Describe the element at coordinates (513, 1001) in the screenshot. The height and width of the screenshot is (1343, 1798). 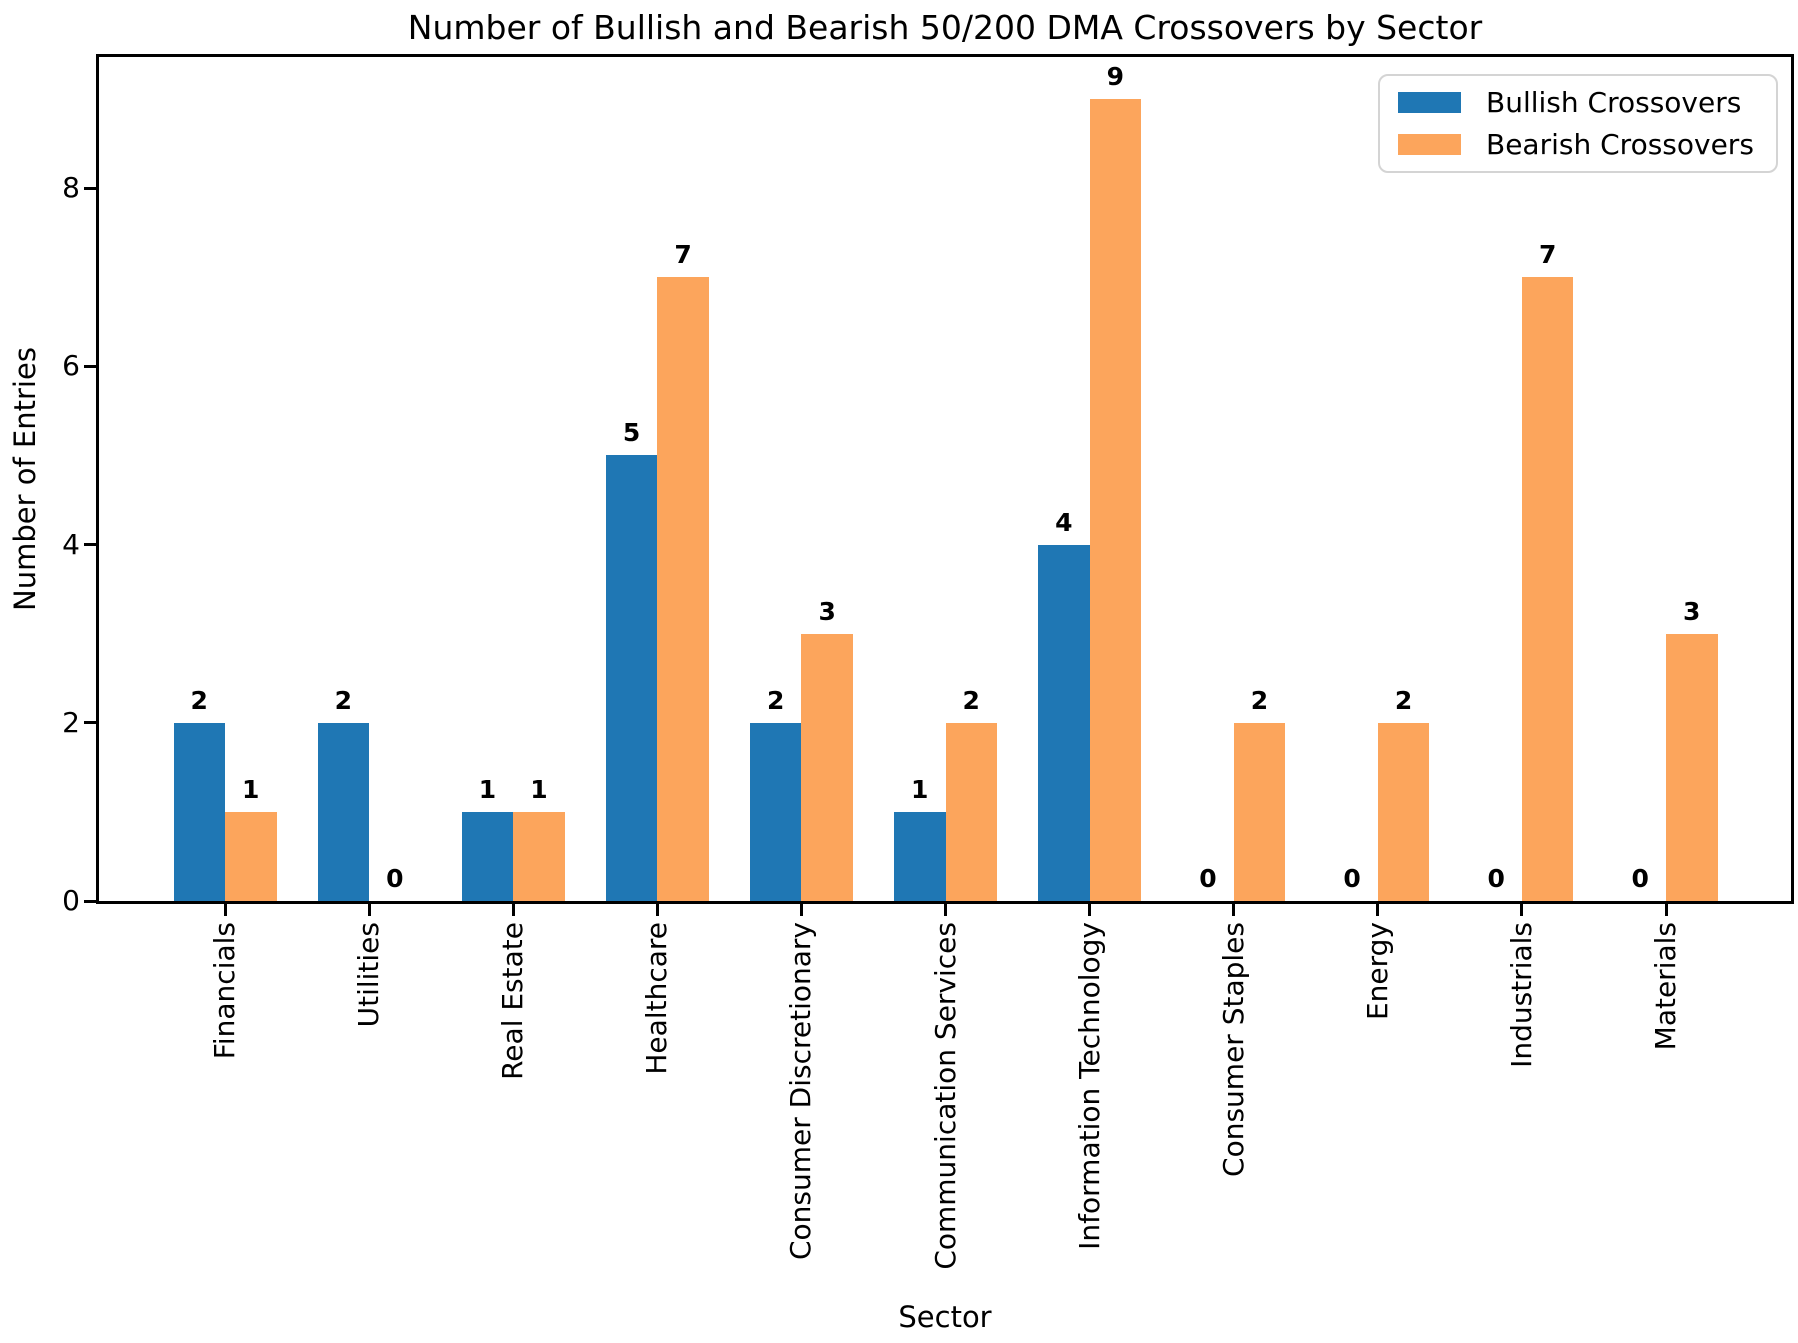
I see `x-tick-label-real-estate: Real Estate` at that location.